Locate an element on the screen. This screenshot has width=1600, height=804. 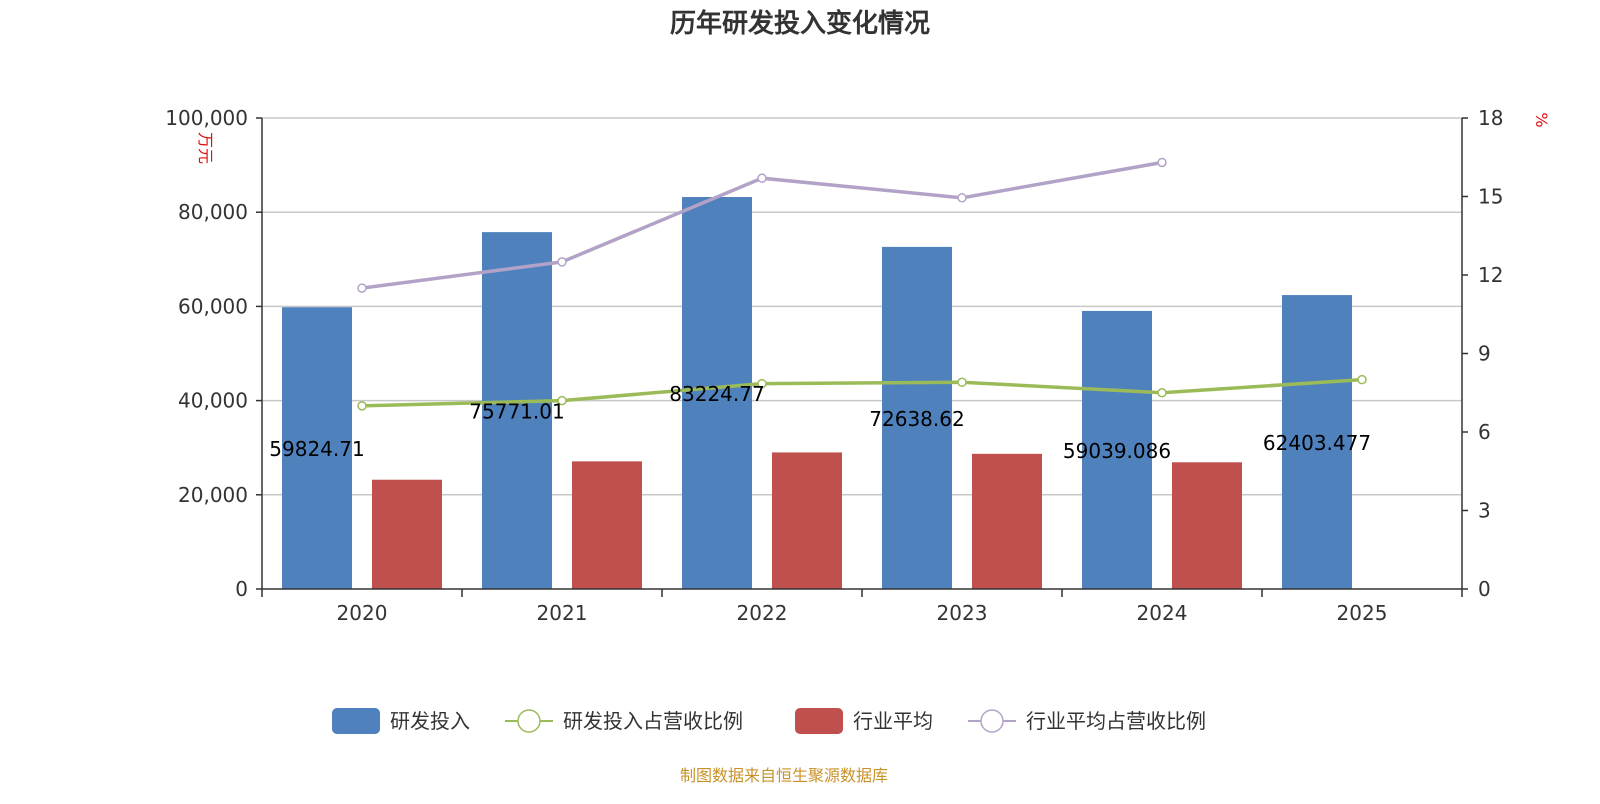
series-line is located at coordinates (862, 392).